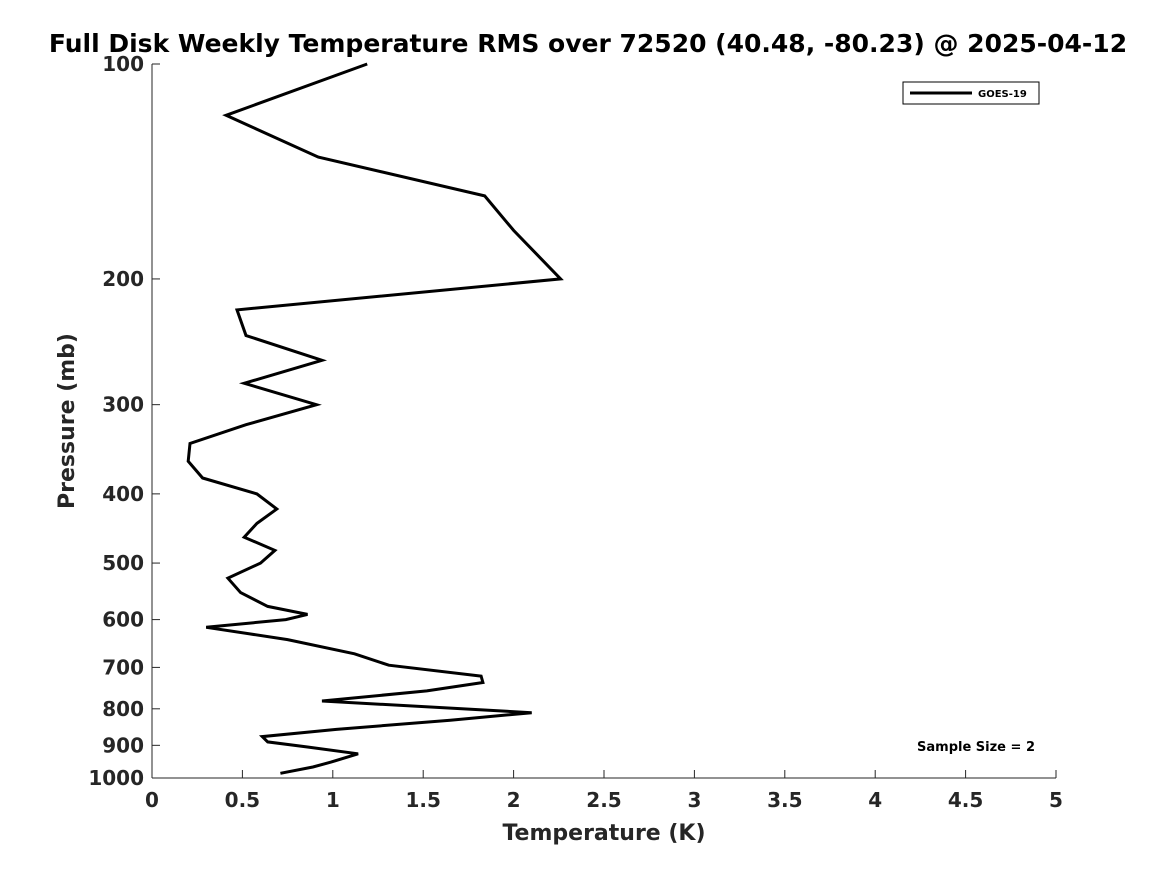 The image size is (1167, 875). I want to click on x-tick-label: 3, so click(694, 800).